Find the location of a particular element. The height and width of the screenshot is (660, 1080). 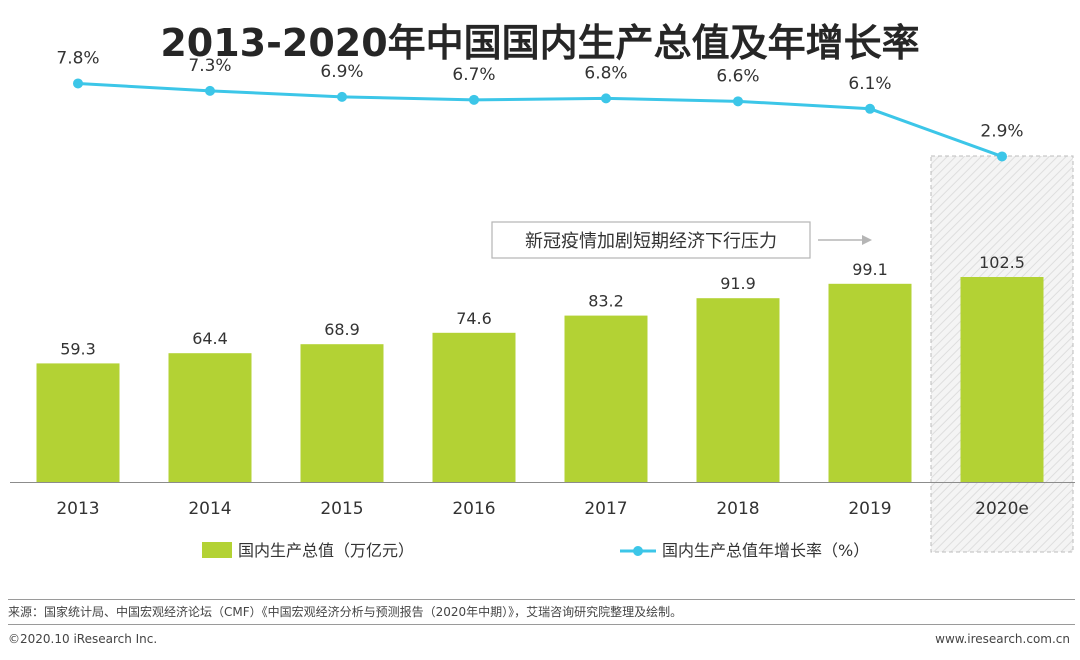

bar-2015 is located at coordinates (342, 413).